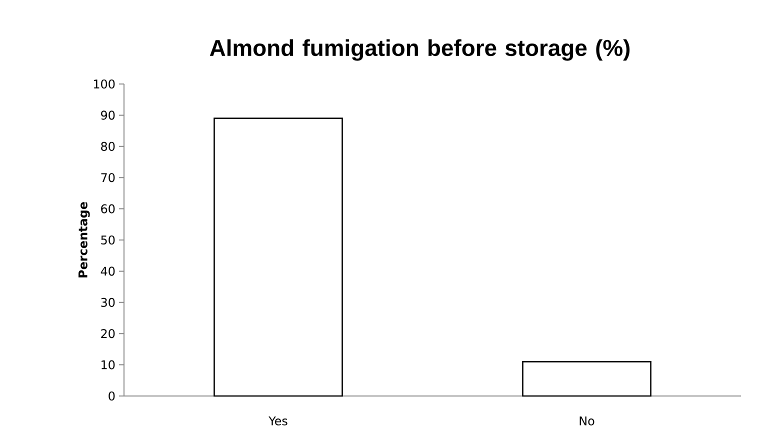 This screenshot has height=443, width=769. What do you see at coordinates (108, 240) in the screenshot?
I see `y-tick-label: 50` at bounding box center [108, 240].